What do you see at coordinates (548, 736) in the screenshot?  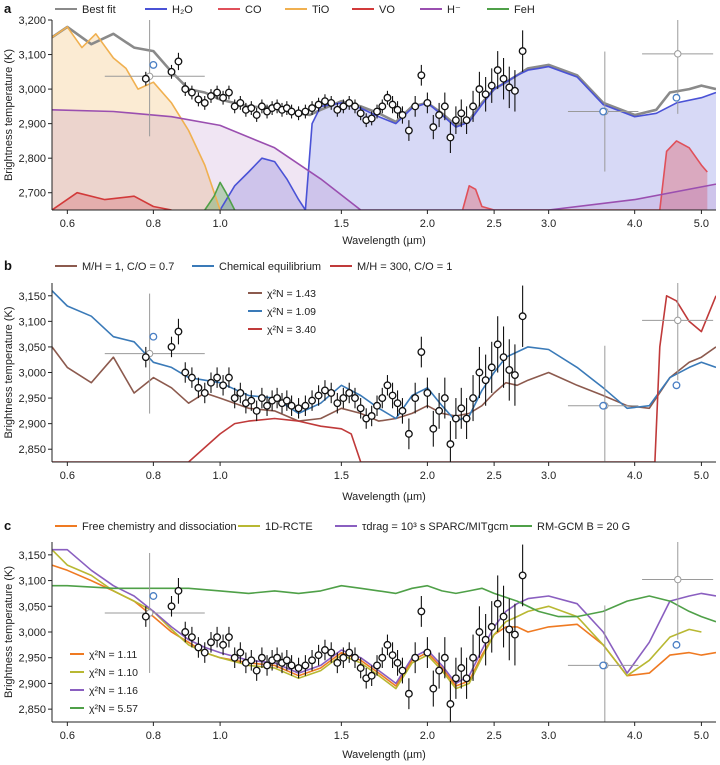 I see `x-tick-label: 3.0` at bounding box center [548, 736].